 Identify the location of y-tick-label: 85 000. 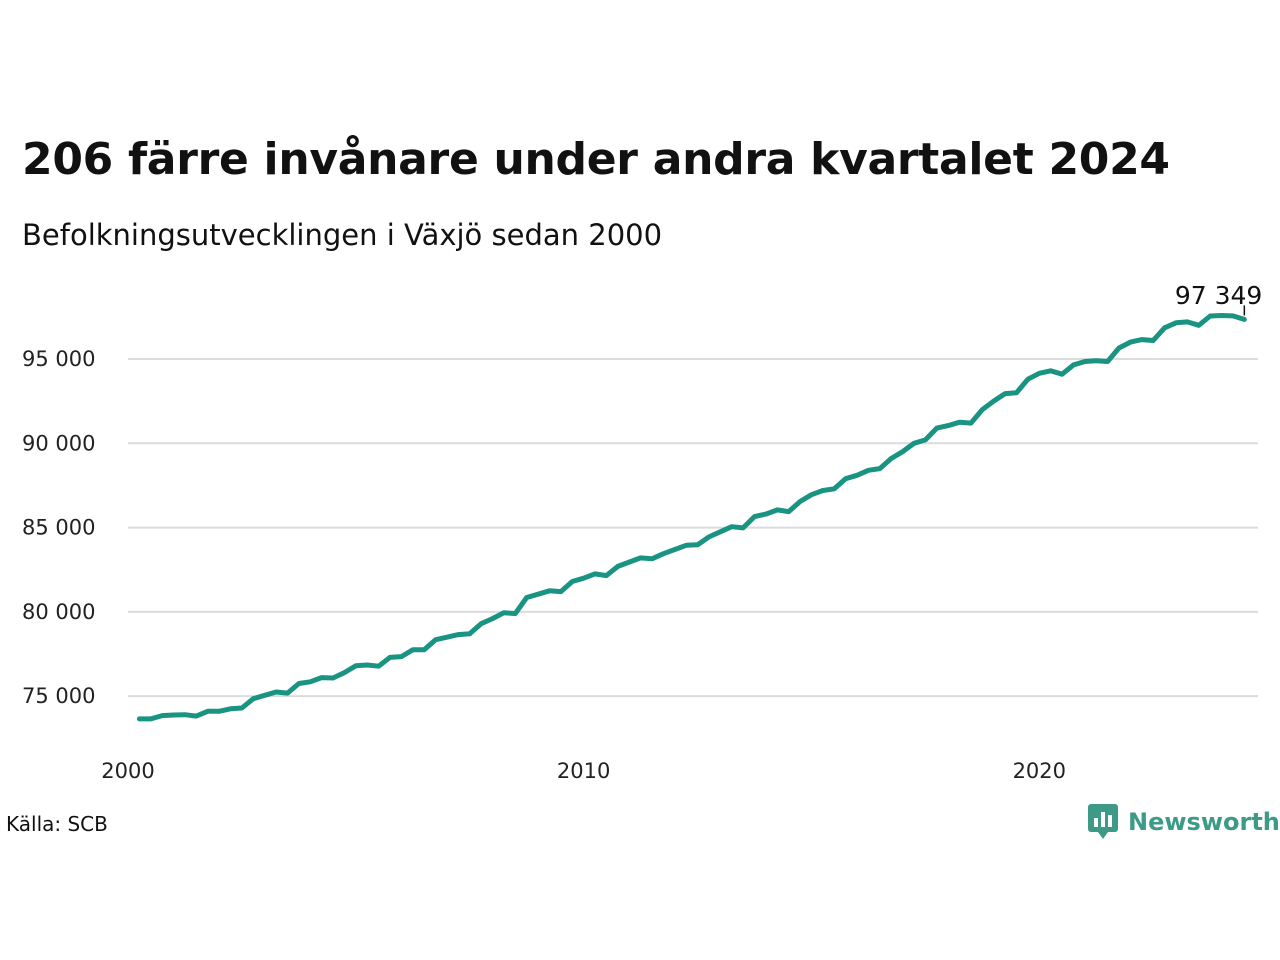
(58, 528).